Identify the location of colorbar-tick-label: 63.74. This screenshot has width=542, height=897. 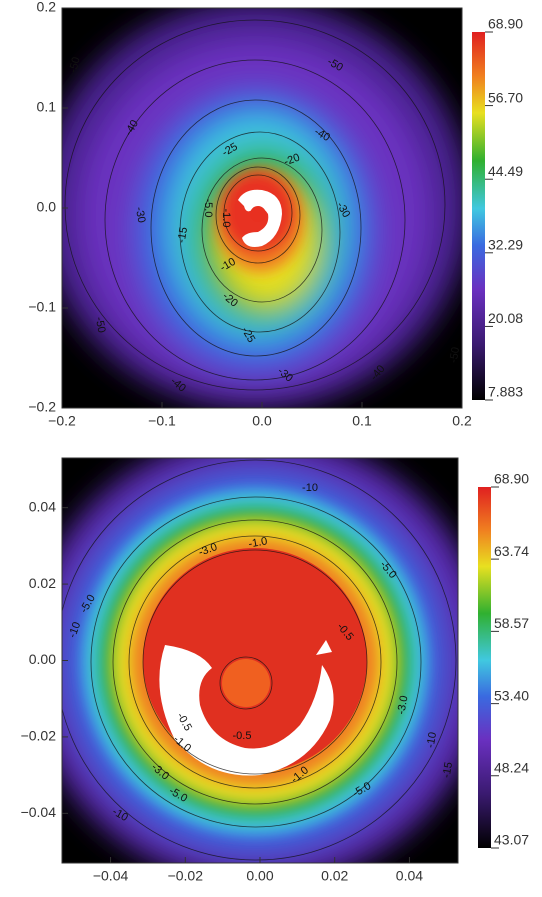
(511, 551).